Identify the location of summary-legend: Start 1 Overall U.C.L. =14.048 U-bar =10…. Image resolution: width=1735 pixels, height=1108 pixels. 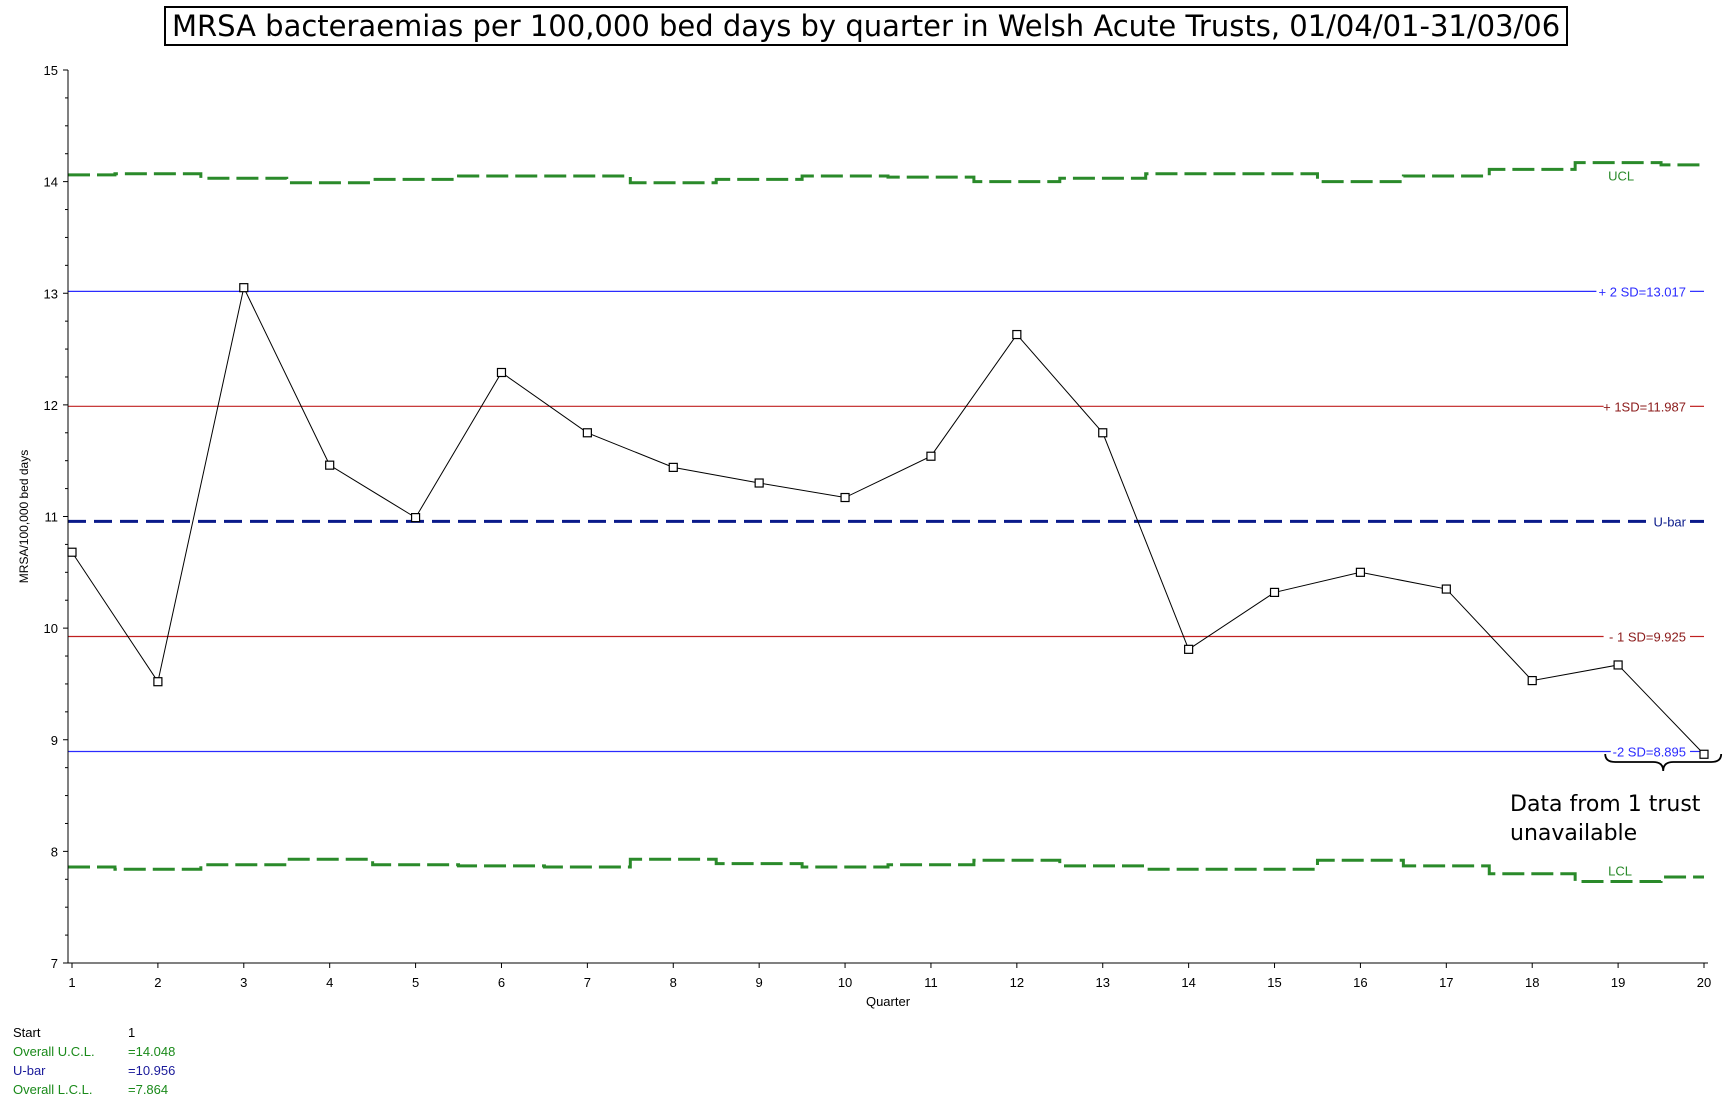
(94, 1061).